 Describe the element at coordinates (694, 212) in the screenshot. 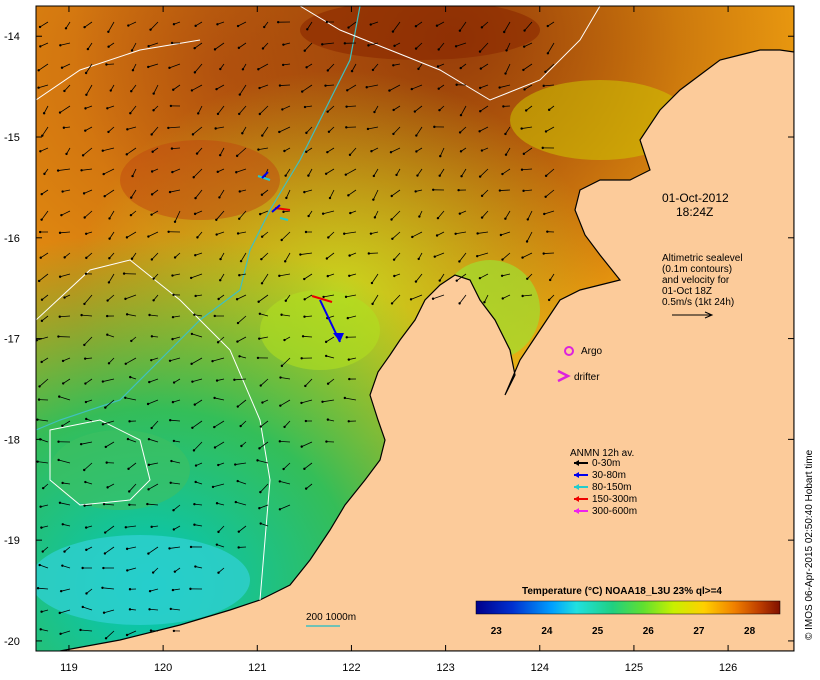

I see `timestamp-time: 18:24Z` at that location.